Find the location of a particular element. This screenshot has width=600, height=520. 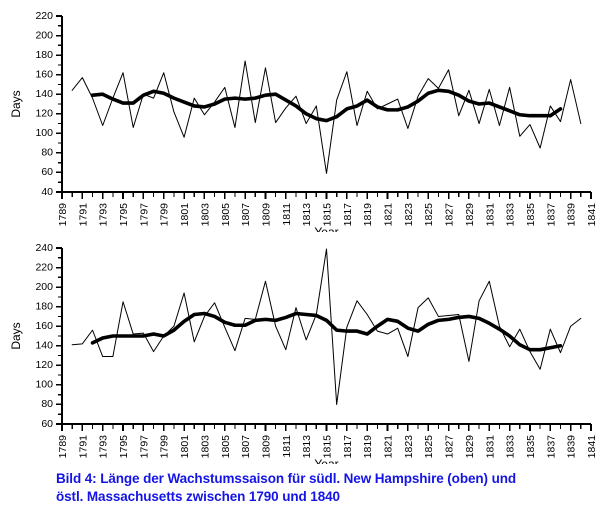

y-tick-label: 240 is located at coordinates (44, 248).